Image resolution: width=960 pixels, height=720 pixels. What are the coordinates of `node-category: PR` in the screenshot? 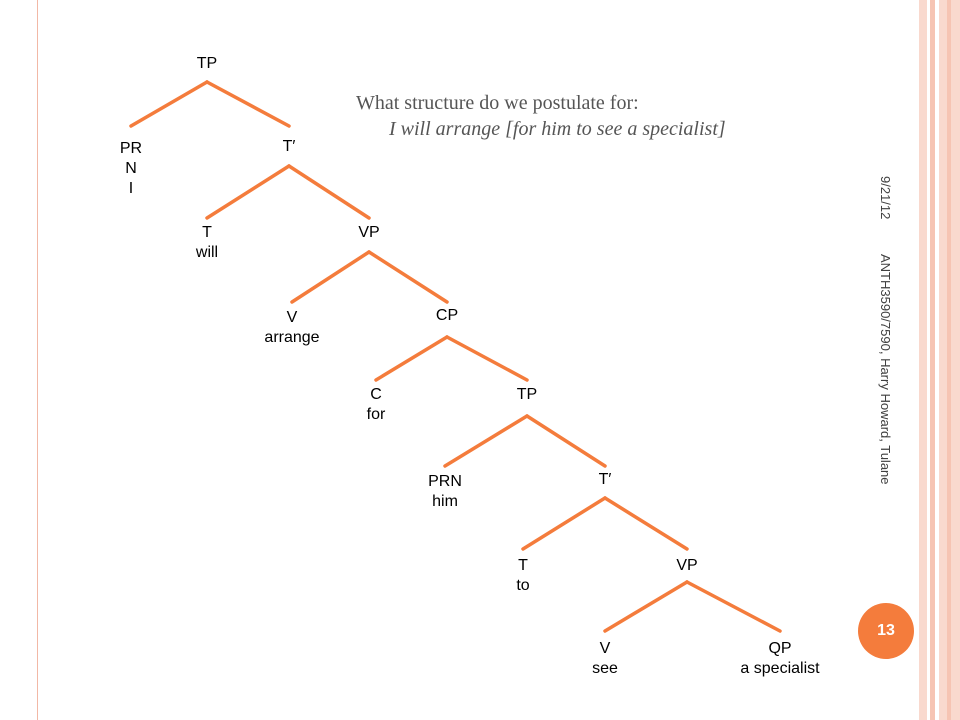 It's located at (131, 148).